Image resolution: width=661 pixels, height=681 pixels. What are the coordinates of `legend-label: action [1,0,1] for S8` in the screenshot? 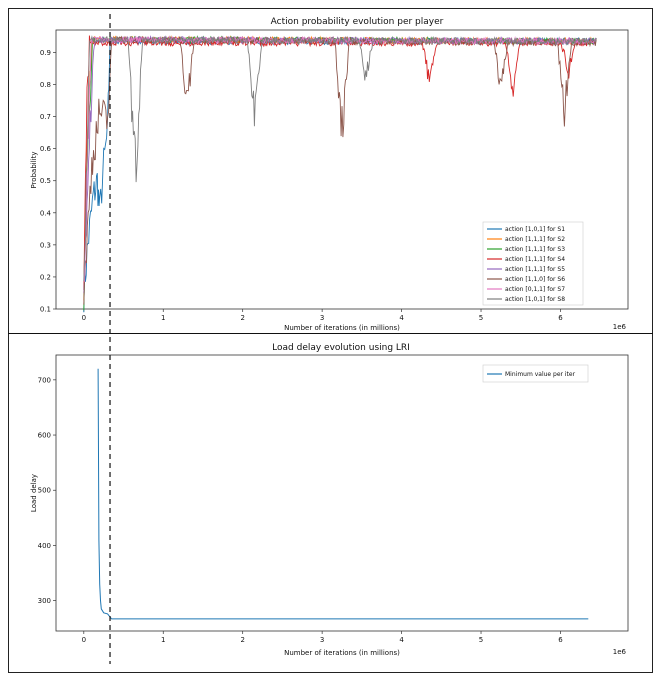 It's located at (535, 299).